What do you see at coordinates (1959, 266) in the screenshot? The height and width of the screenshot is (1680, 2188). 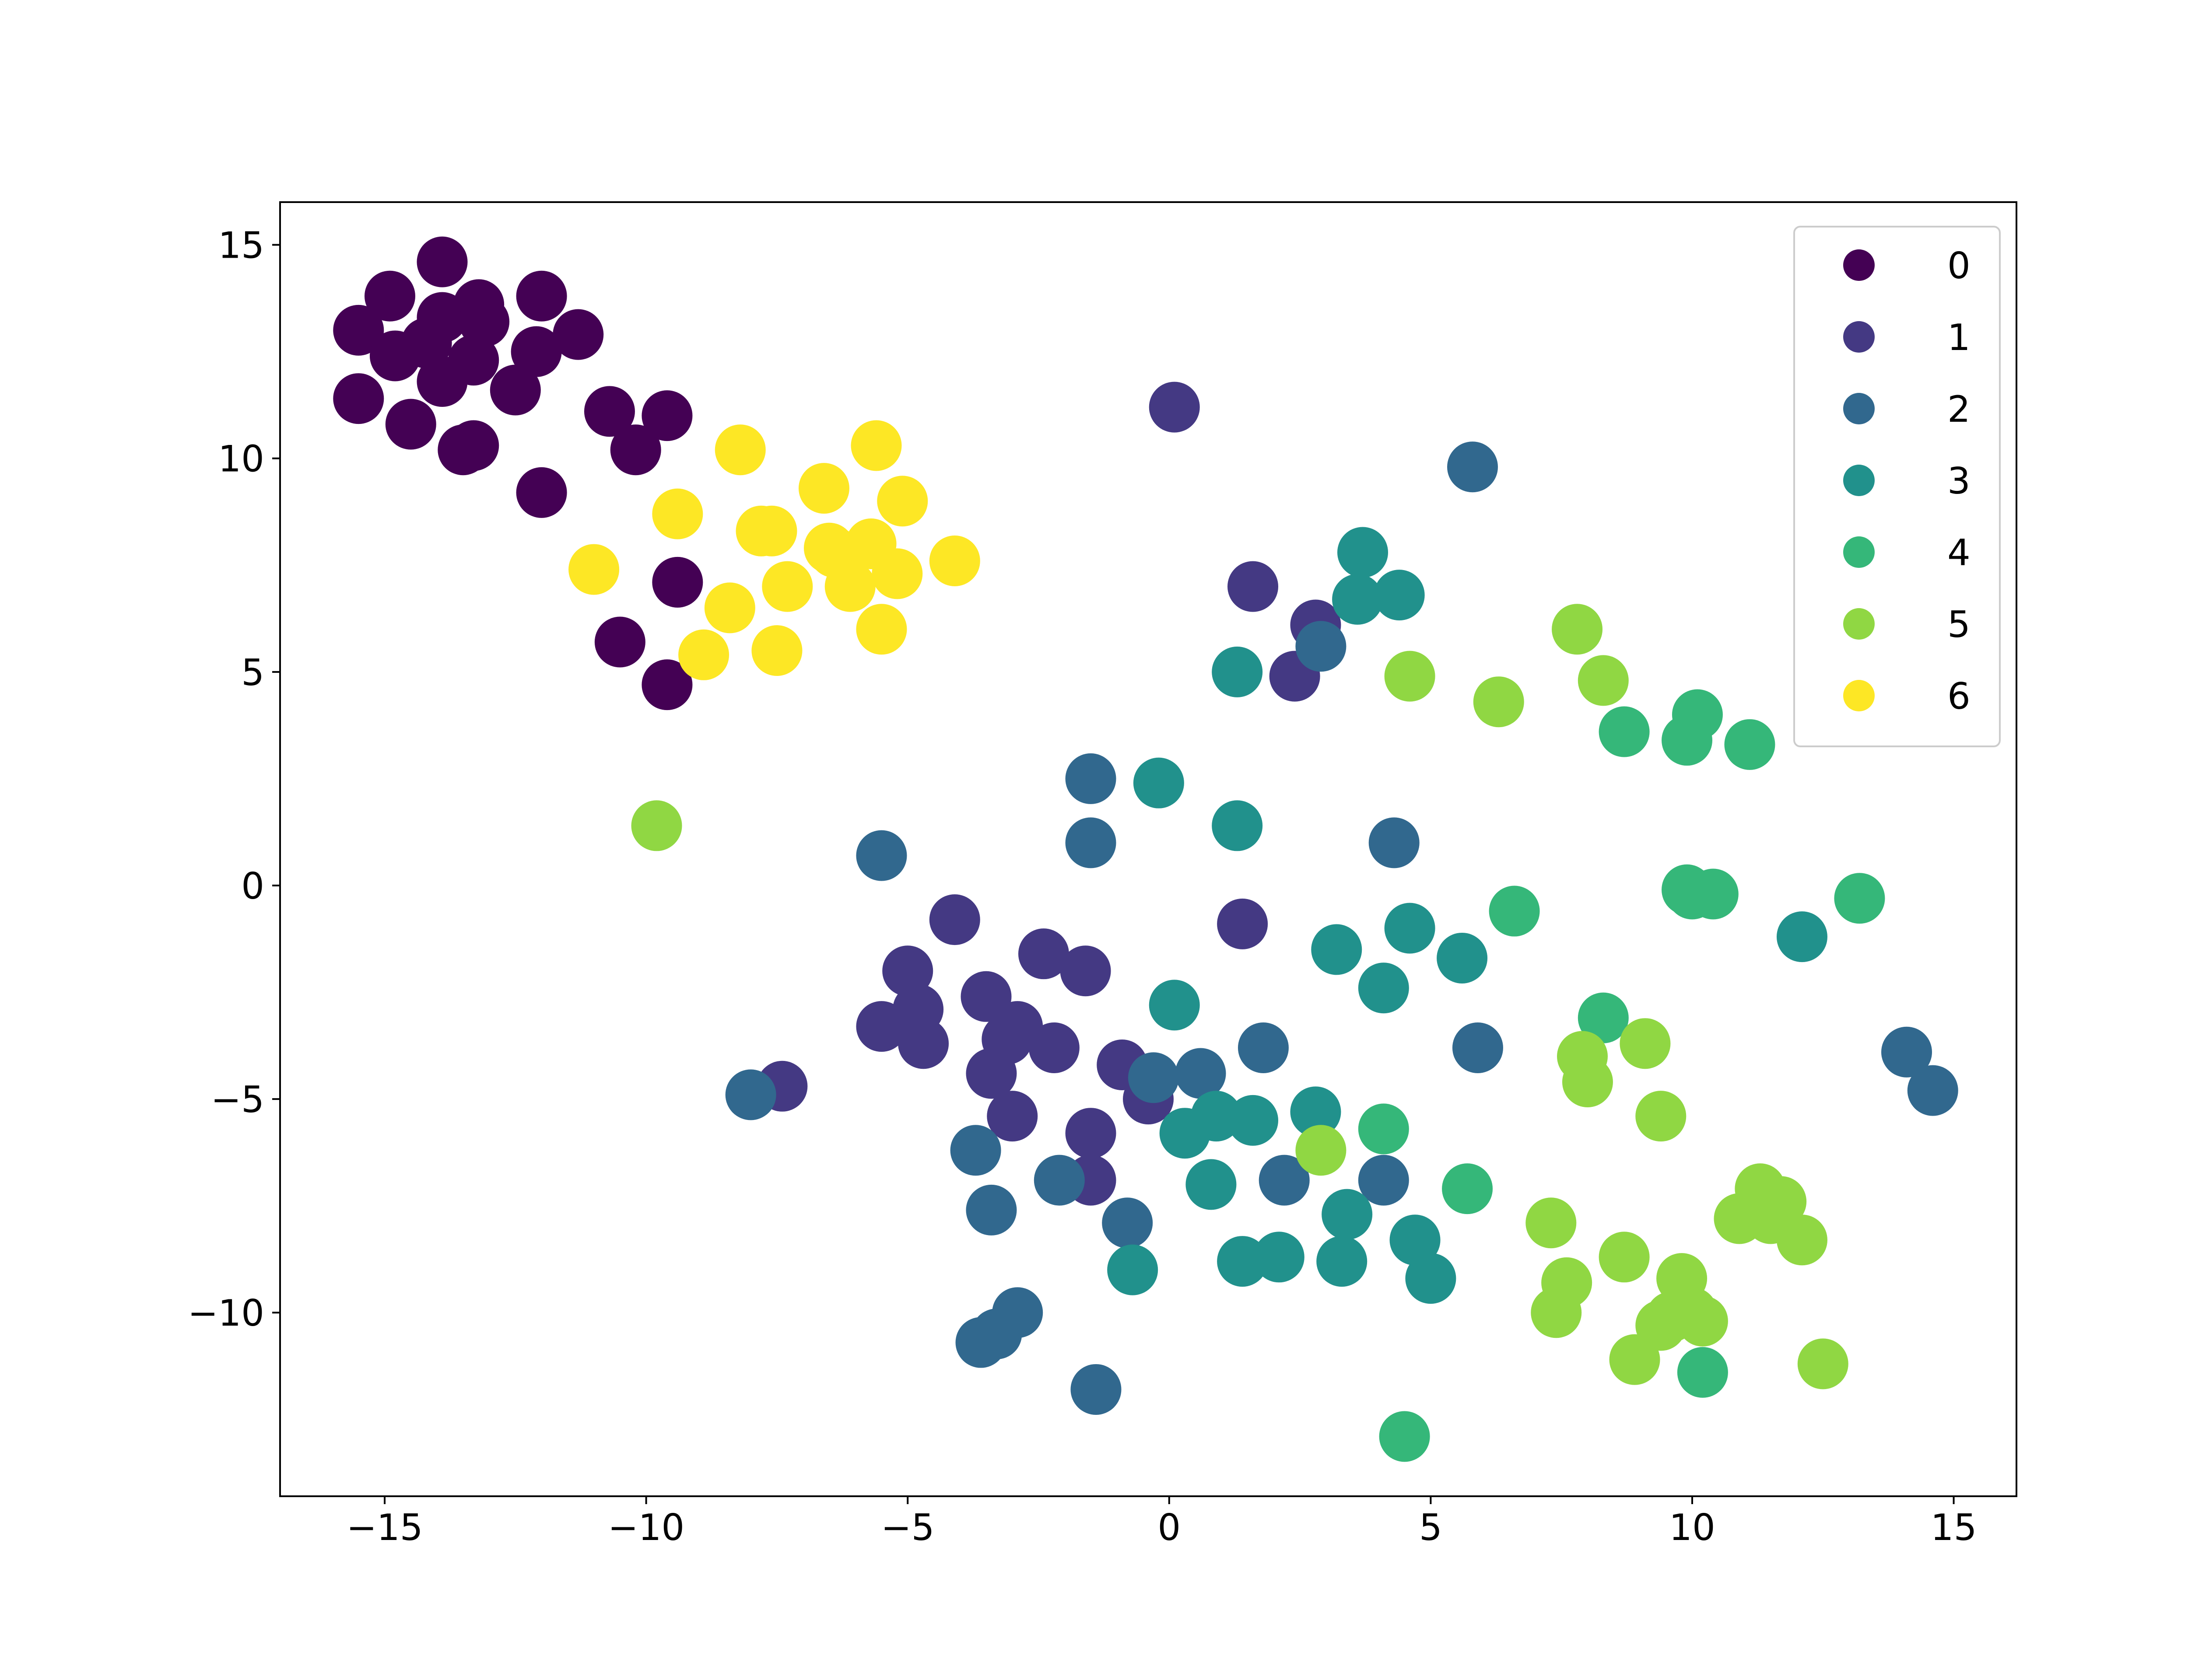 I see `legend-label-0: 0` at bounding box center [1959, 266].